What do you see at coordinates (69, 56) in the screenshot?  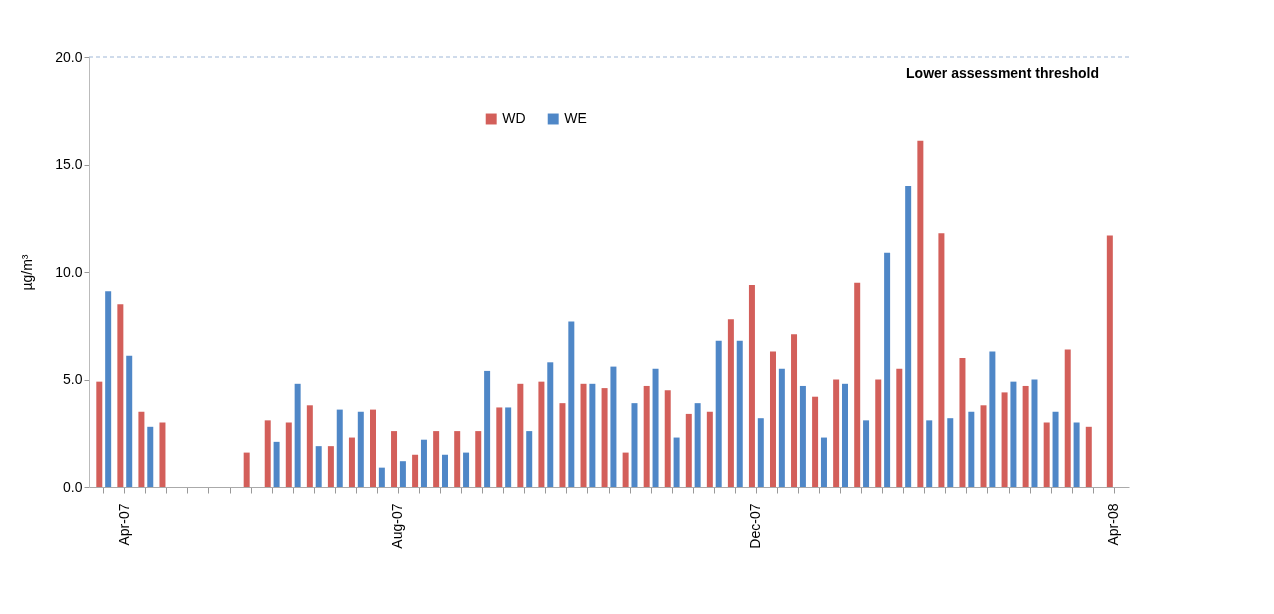 I see `y-tick-label: 20.0` at bounding box center [69, 56].